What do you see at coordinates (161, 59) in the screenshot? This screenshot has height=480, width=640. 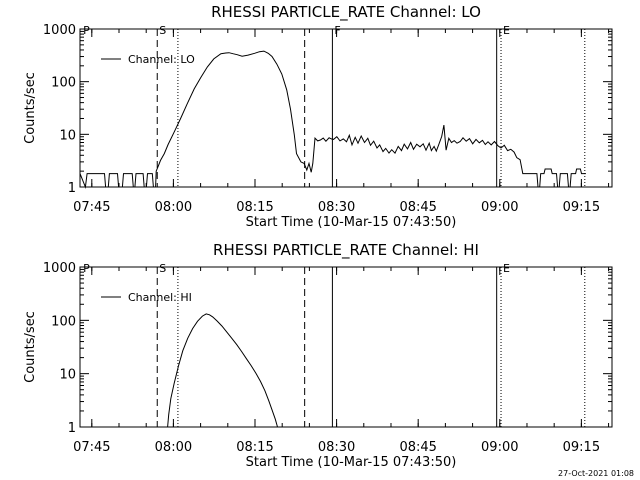 I see `legend-label: Channel: LO` at bounding box center [161, 59].